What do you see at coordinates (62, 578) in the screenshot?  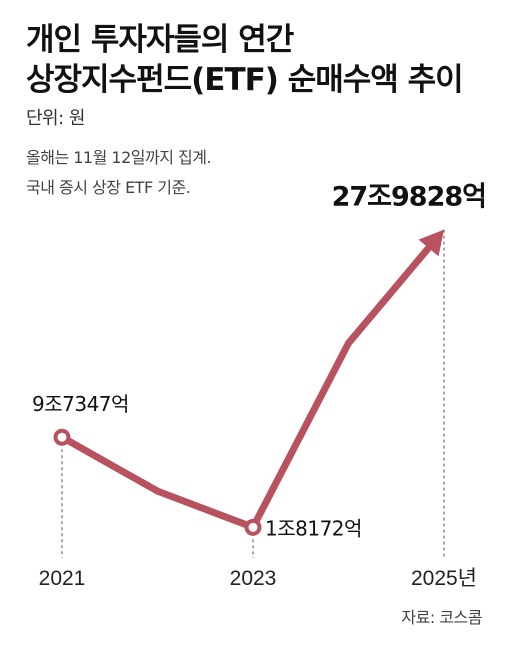 I see `x-tick-label-2021: 2021` at bounding box center [62, 578].